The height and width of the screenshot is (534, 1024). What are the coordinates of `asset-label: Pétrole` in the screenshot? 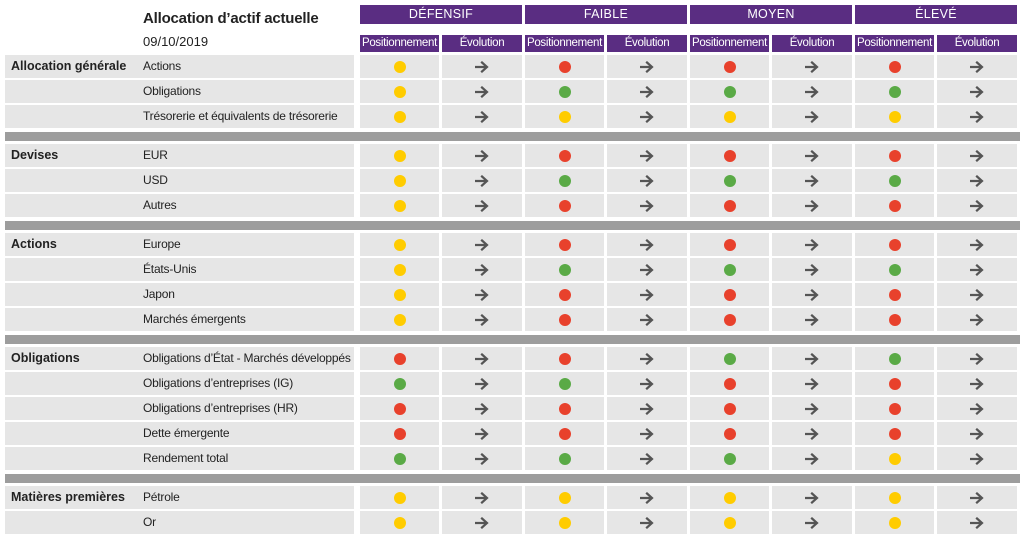 It's located at (161, 497).